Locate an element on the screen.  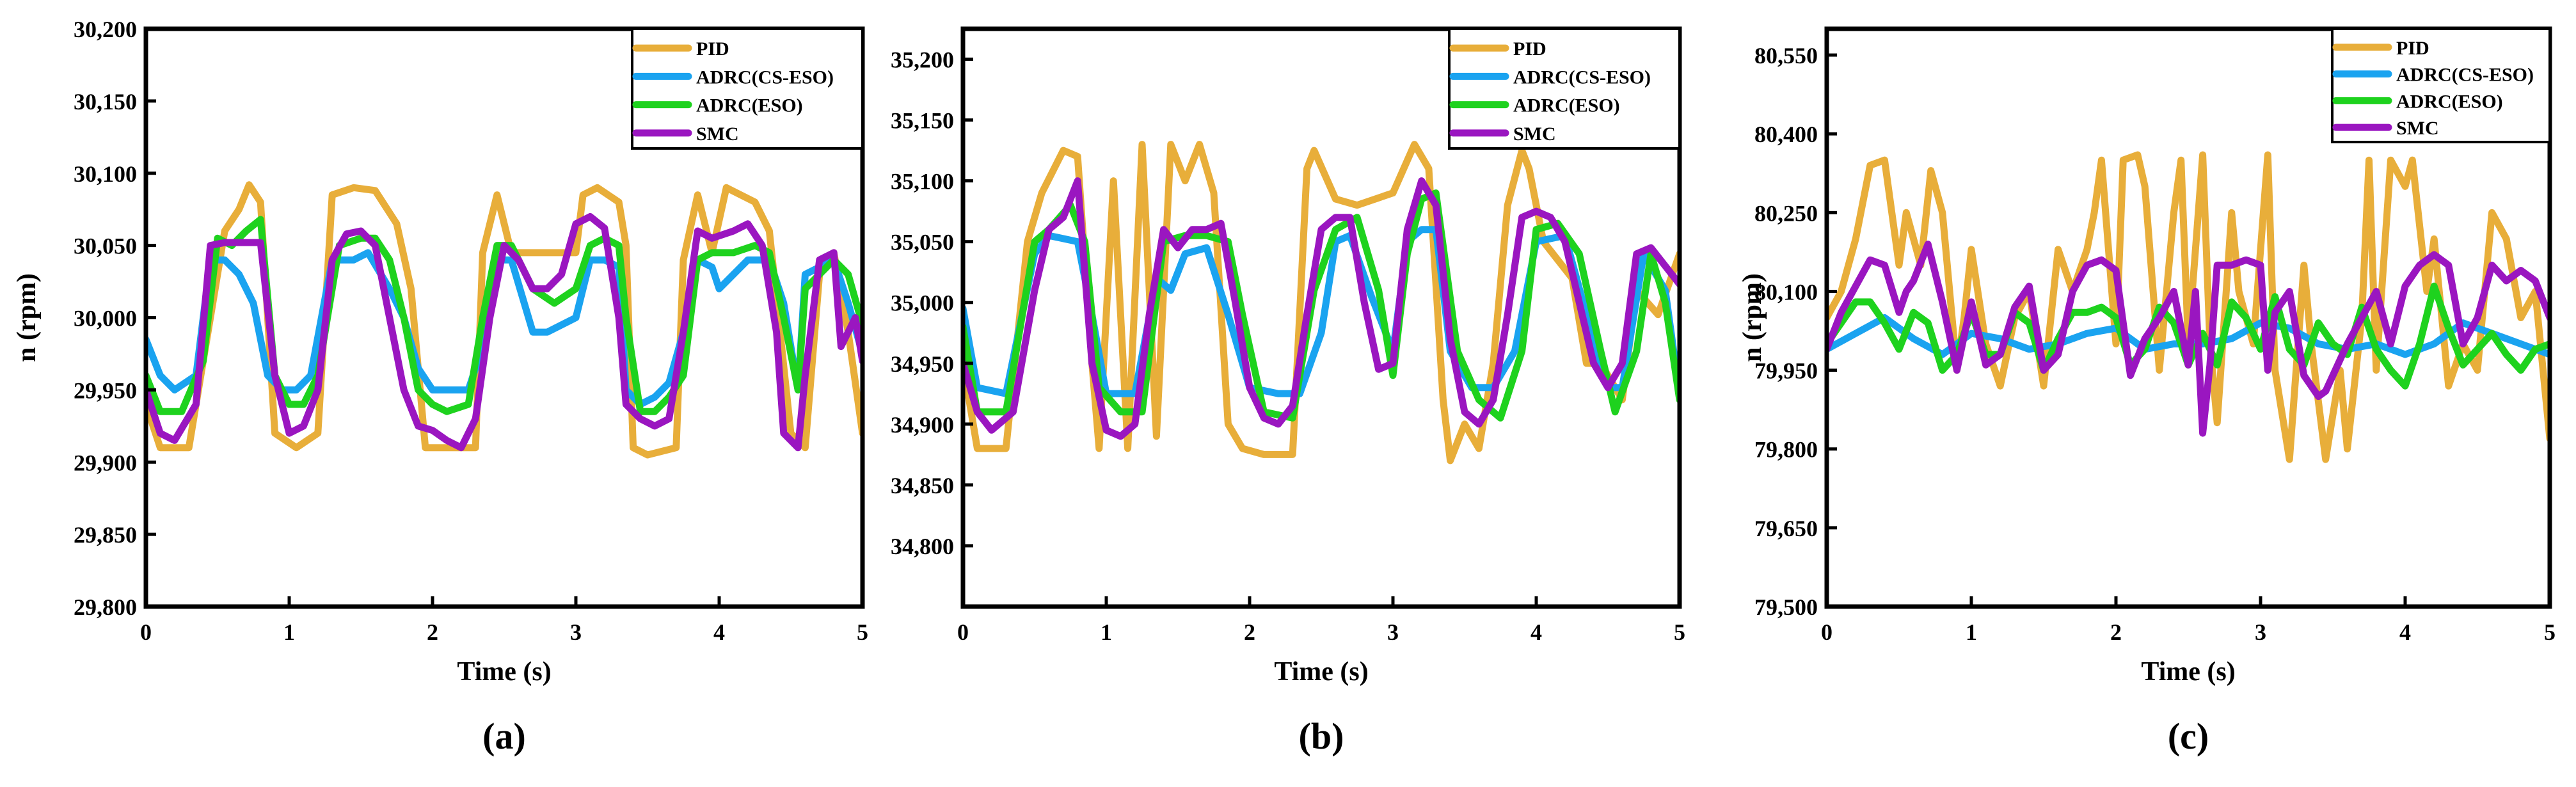
legend-box is located at coordinates (748, 89).